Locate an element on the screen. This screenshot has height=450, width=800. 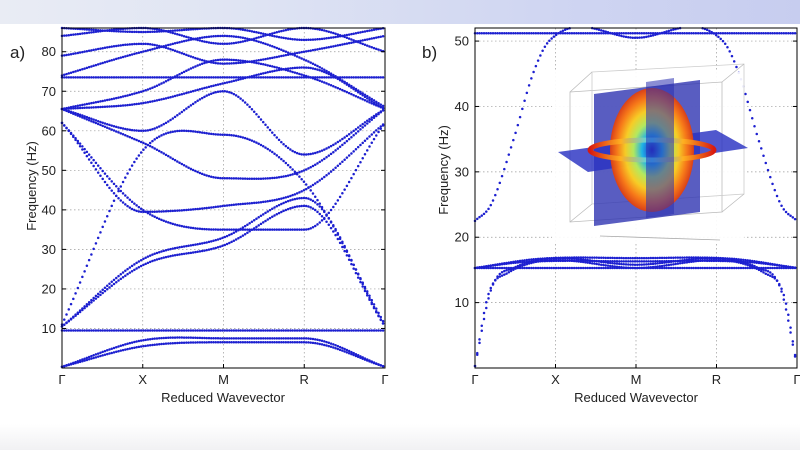
panel-a-xtick-label: Γ is located at coordinates (61, 379).